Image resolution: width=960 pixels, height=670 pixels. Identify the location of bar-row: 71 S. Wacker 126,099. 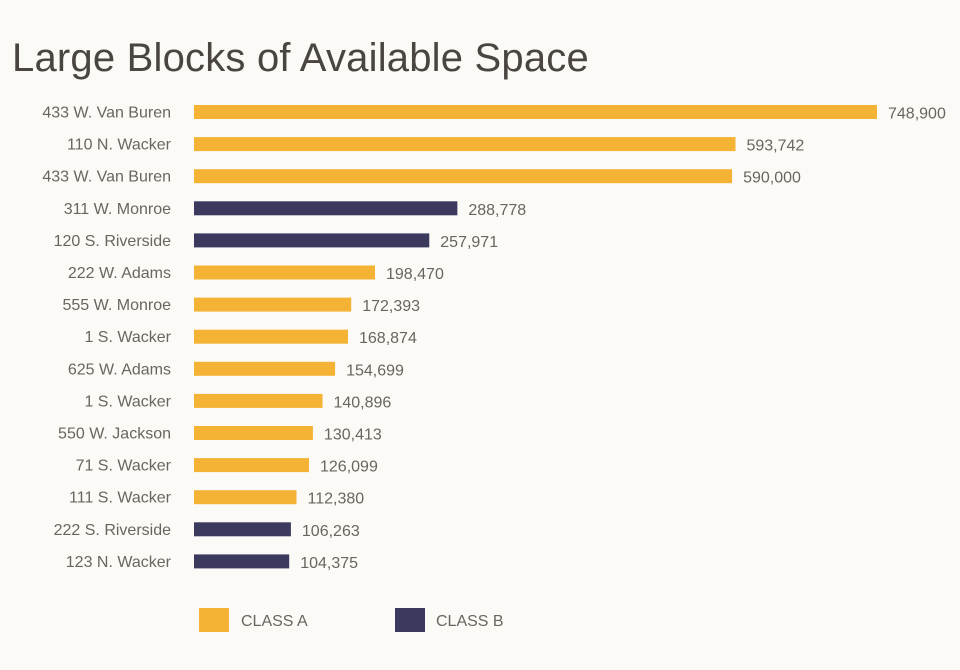
(227, 467).